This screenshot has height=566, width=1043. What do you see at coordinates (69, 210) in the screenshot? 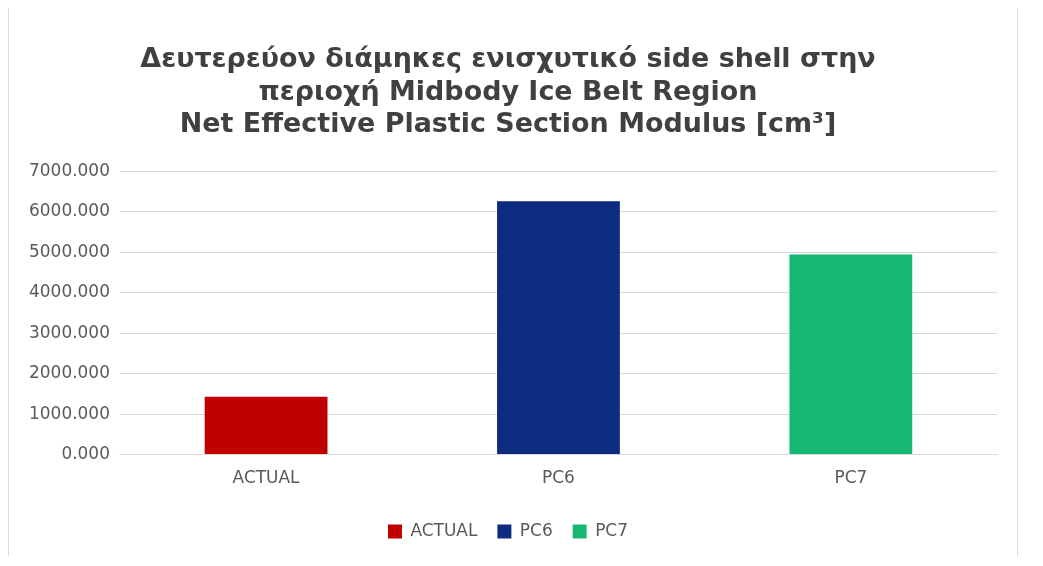
I see `y-tick-label: 6000.000` at bounding box center [69, 210].